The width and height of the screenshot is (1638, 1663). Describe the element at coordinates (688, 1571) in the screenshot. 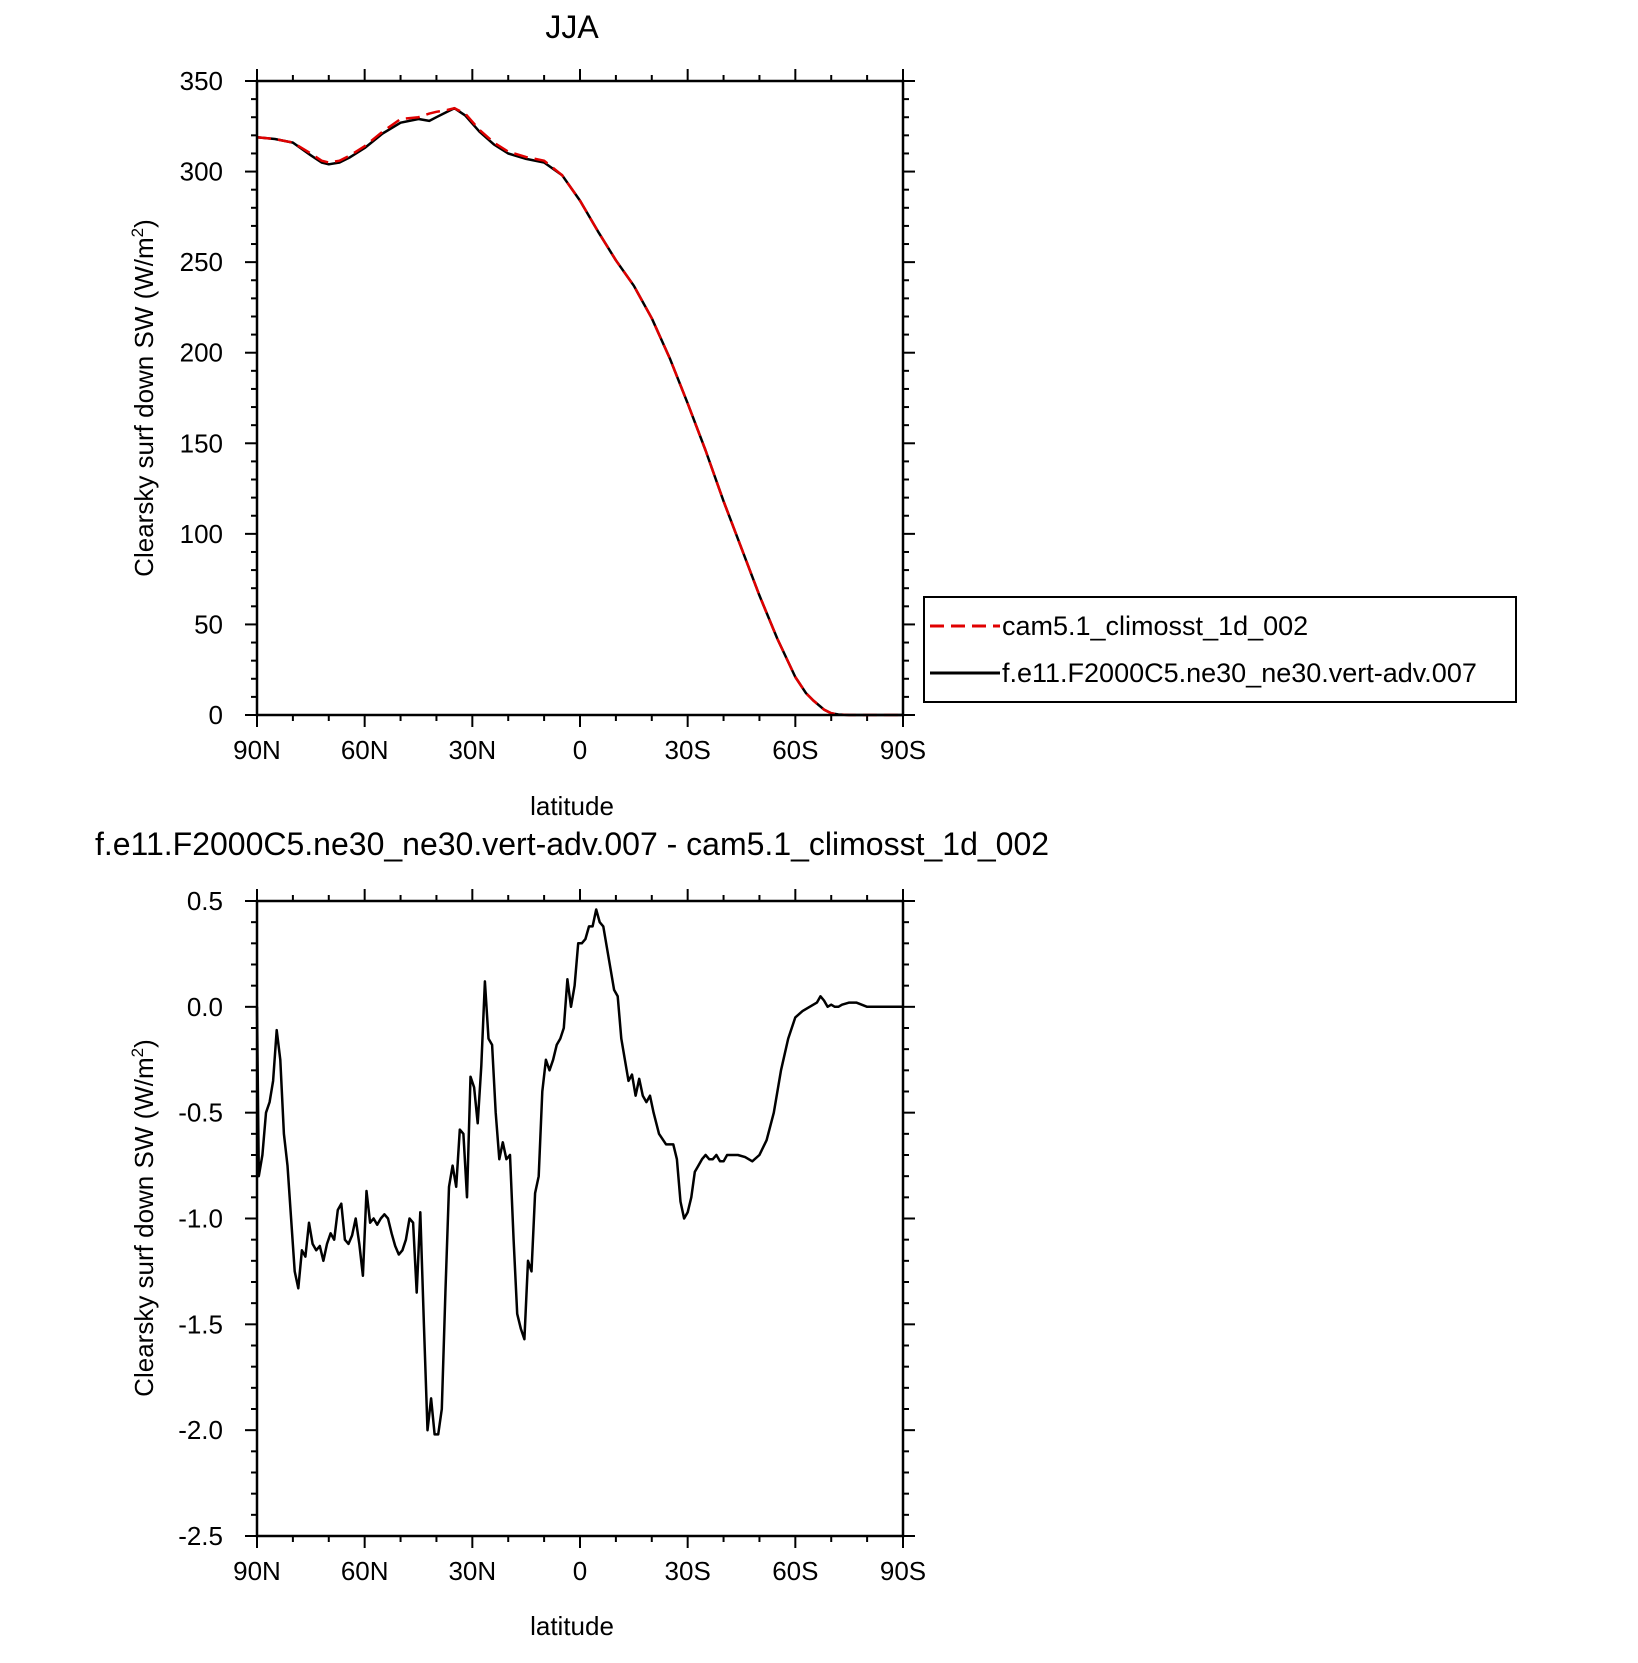

I see `bottom-x-tick-label: 30S` at that location.